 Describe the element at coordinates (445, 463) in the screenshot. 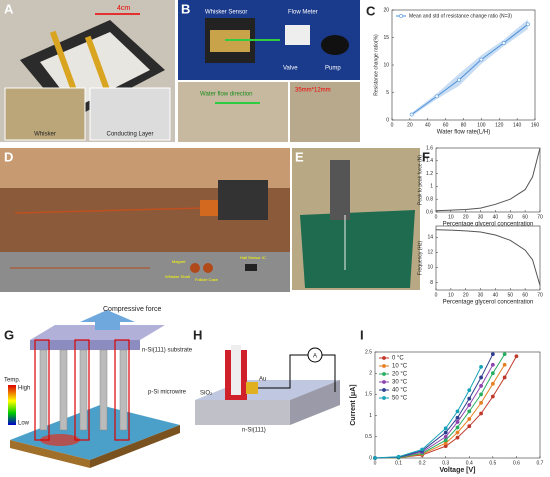

I see `x-tick-label: 0.3` at that location.